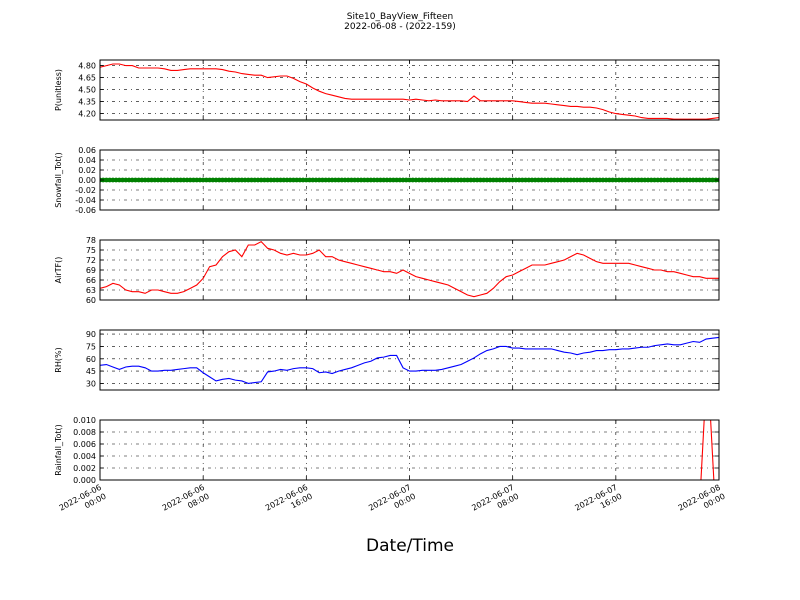 The width and height of the screenshot is (800, 600). Describe the element at coordinates (87, 114) in the screenshot. I see `y-tick-label: 4.20` at that location.